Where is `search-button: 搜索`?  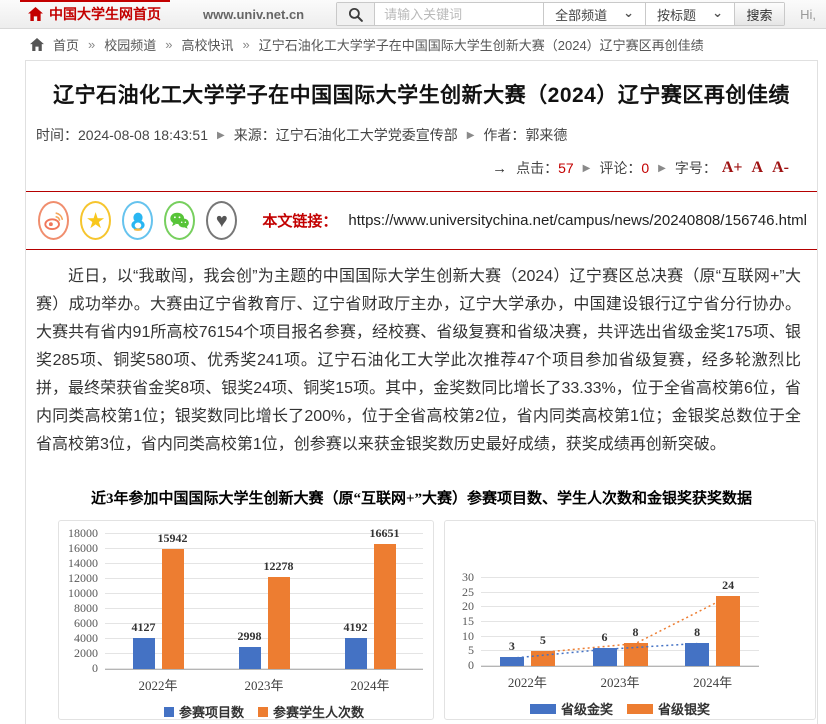
search-button: 搜索 is located at coordinates (758, 14).